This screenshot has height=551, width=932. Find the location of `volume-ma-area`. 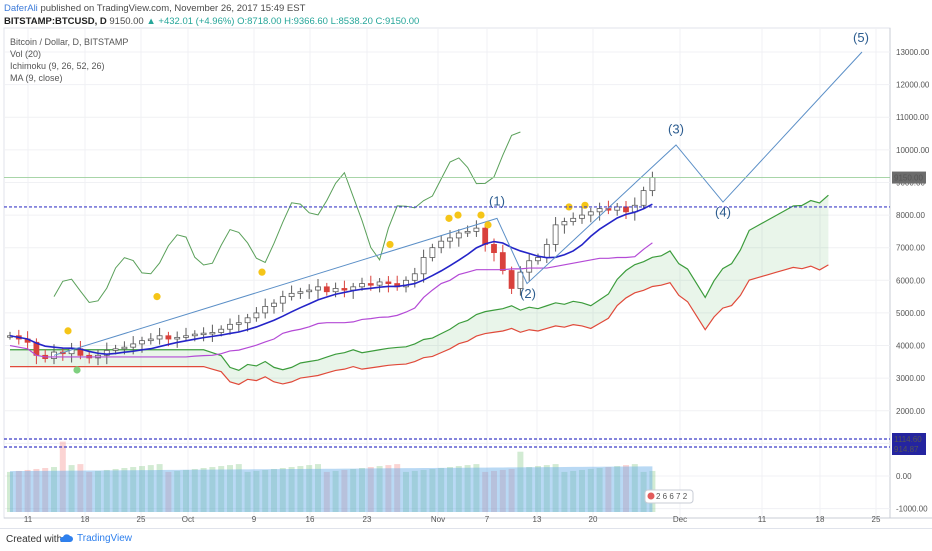

volume-ma-area is located at coordinates (331, 489).